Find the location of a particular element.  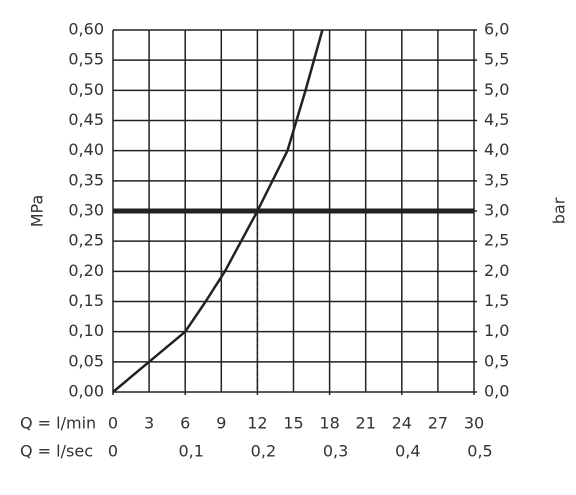

x-tick-label: 0 is located at coordinates (113, 423).